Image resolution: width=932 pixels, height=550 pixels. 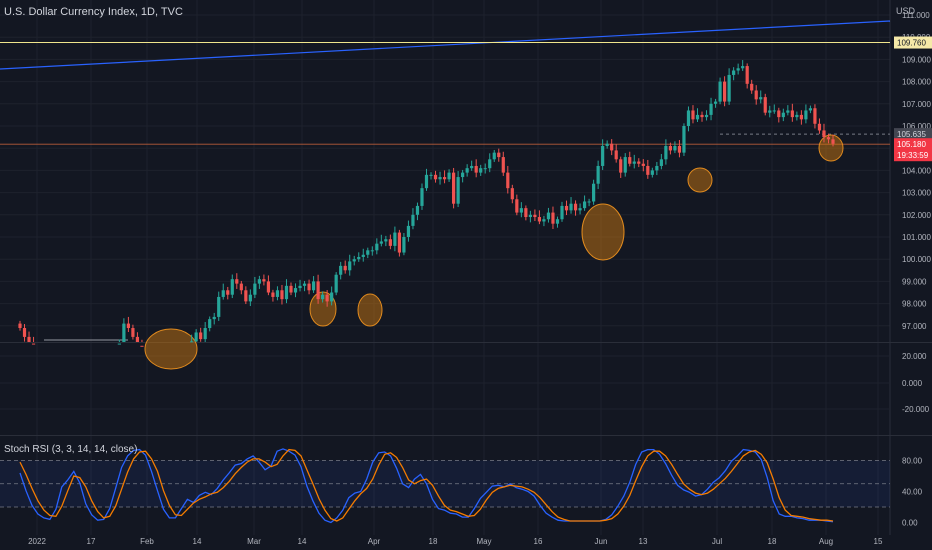 I want to click on x-tick-label: Apr, so click(x=374, y=541).